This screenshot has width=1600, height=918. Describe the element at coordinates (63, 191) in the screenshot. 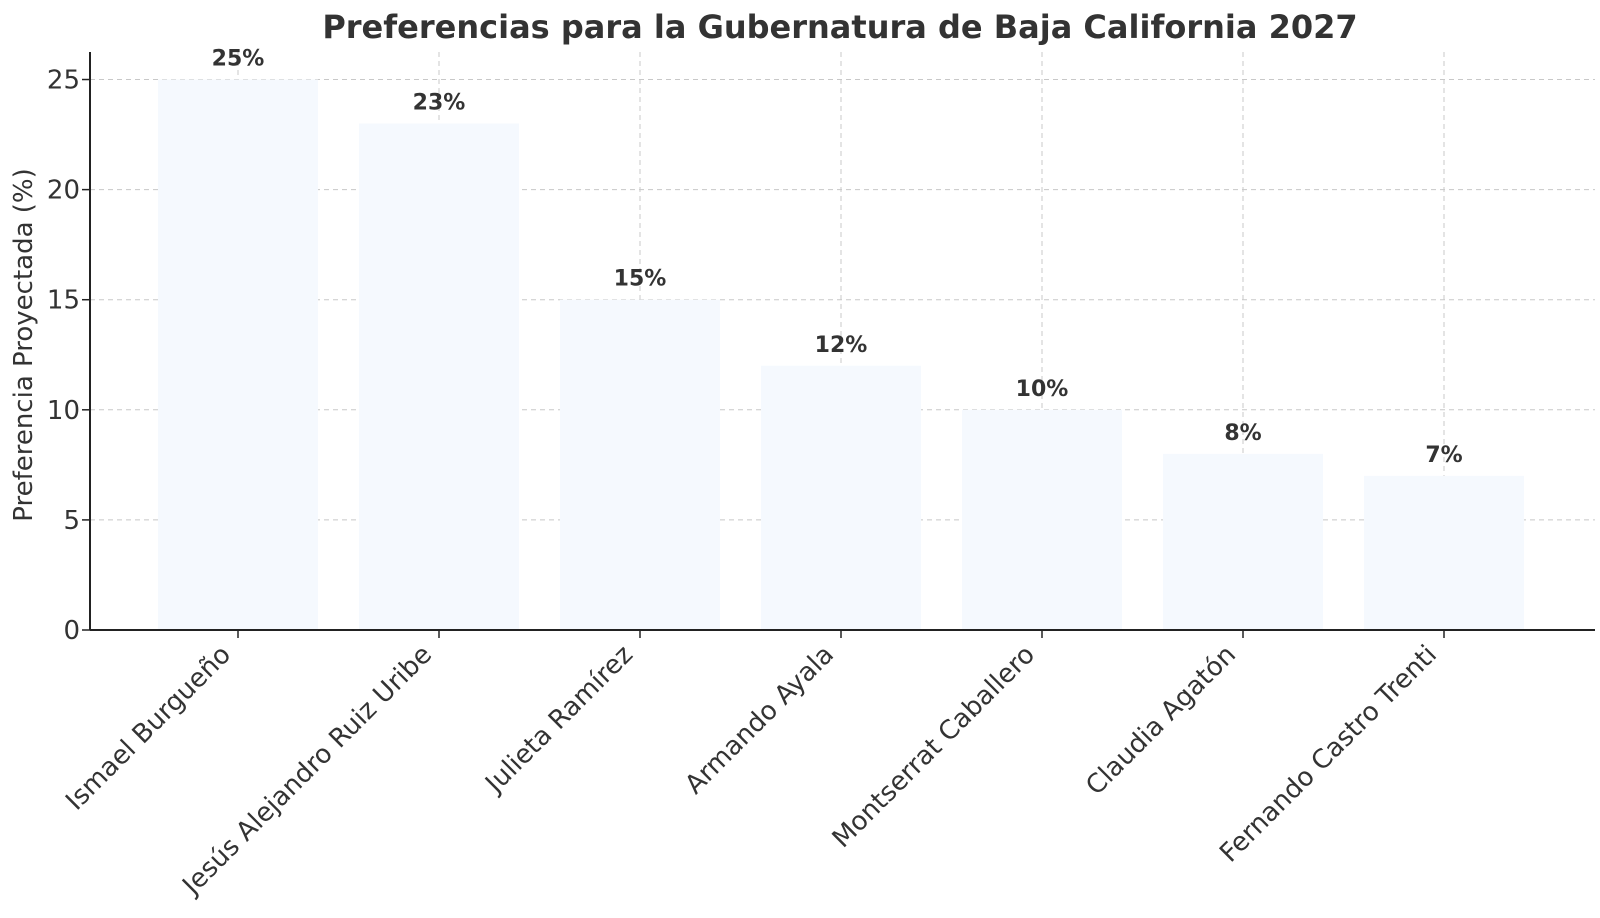

I see `y-tick-label: 20` at that location.